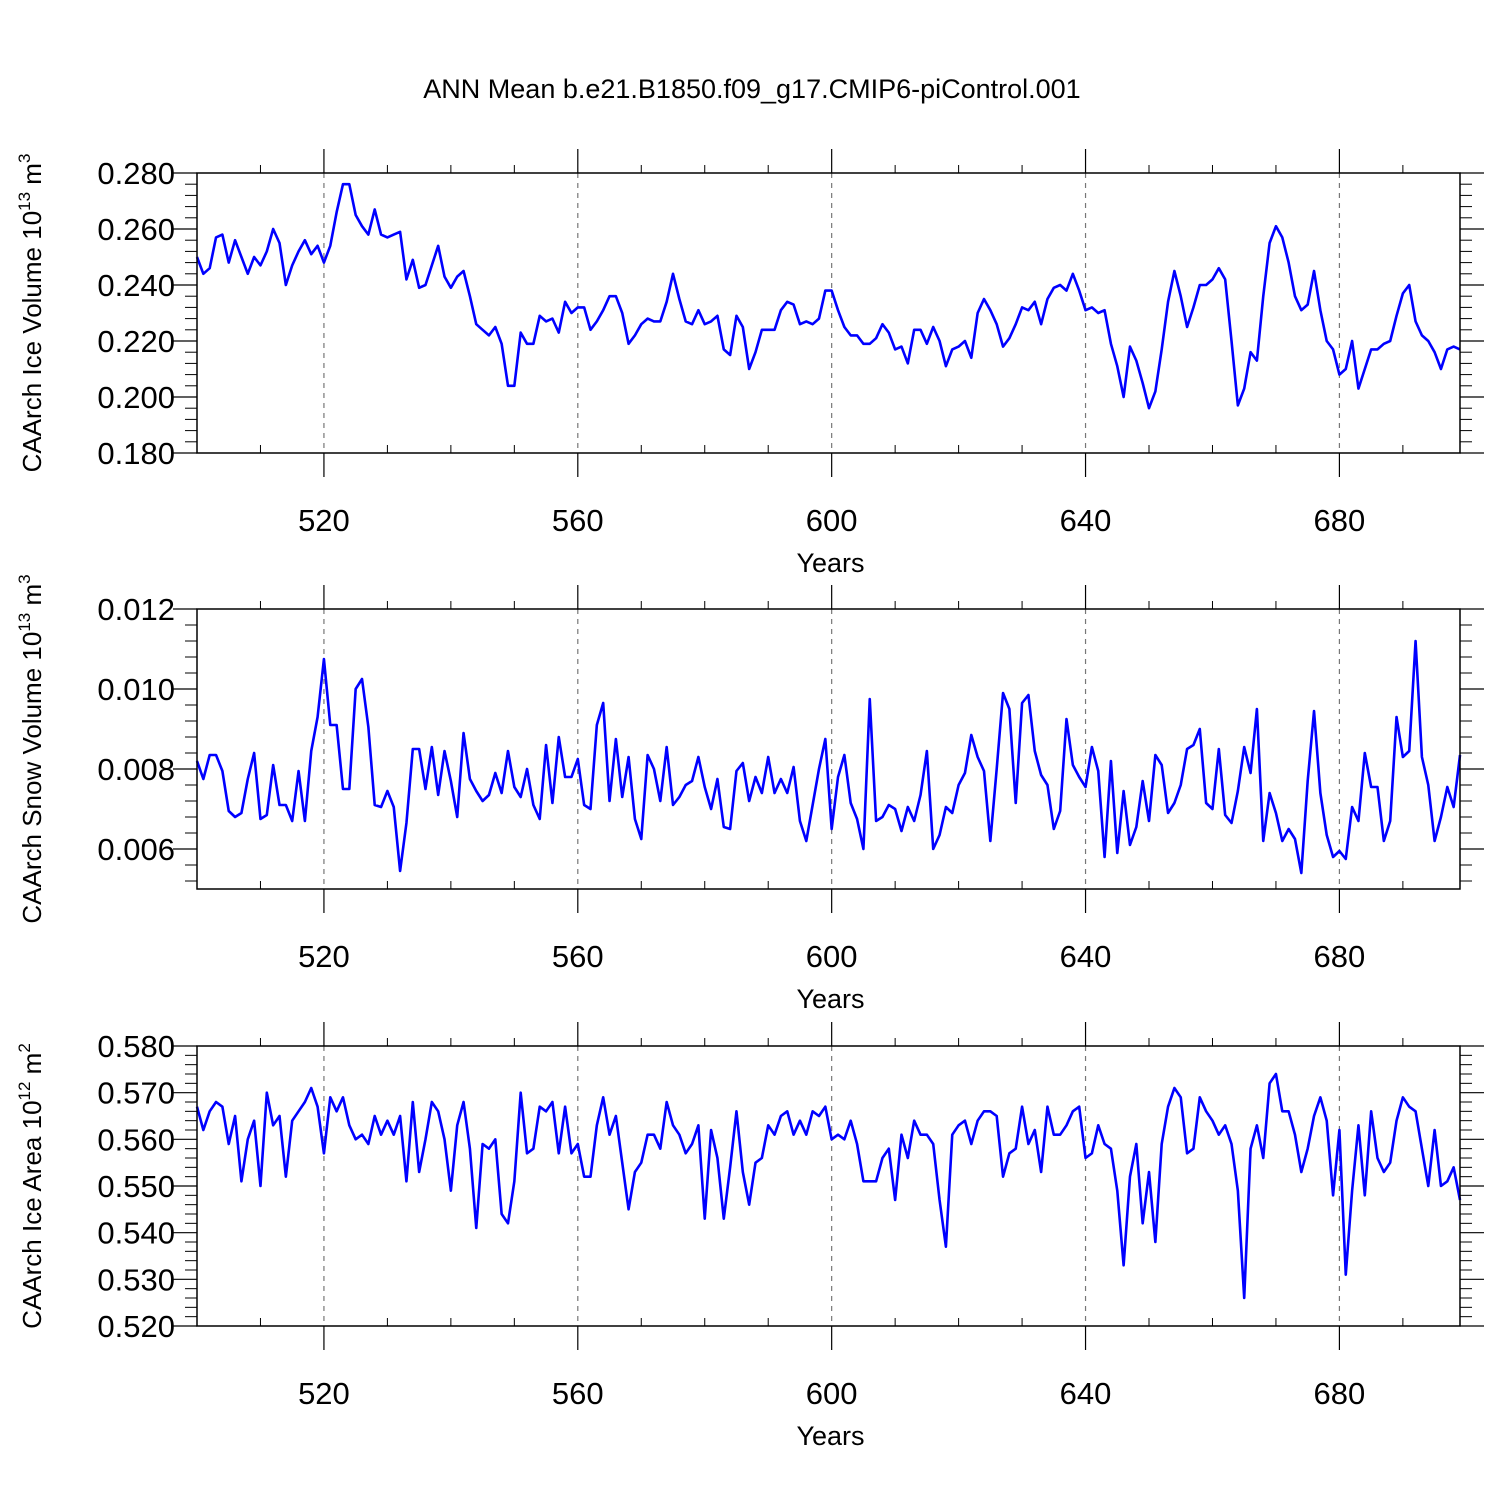 The width and height of the screenshot is (1500, 1500). What do you see at coordinates (32, 342) in the screenshot?
I see `y-axis-label-text: CAArch Ice Volume 10` at bounding box center [32, 342].